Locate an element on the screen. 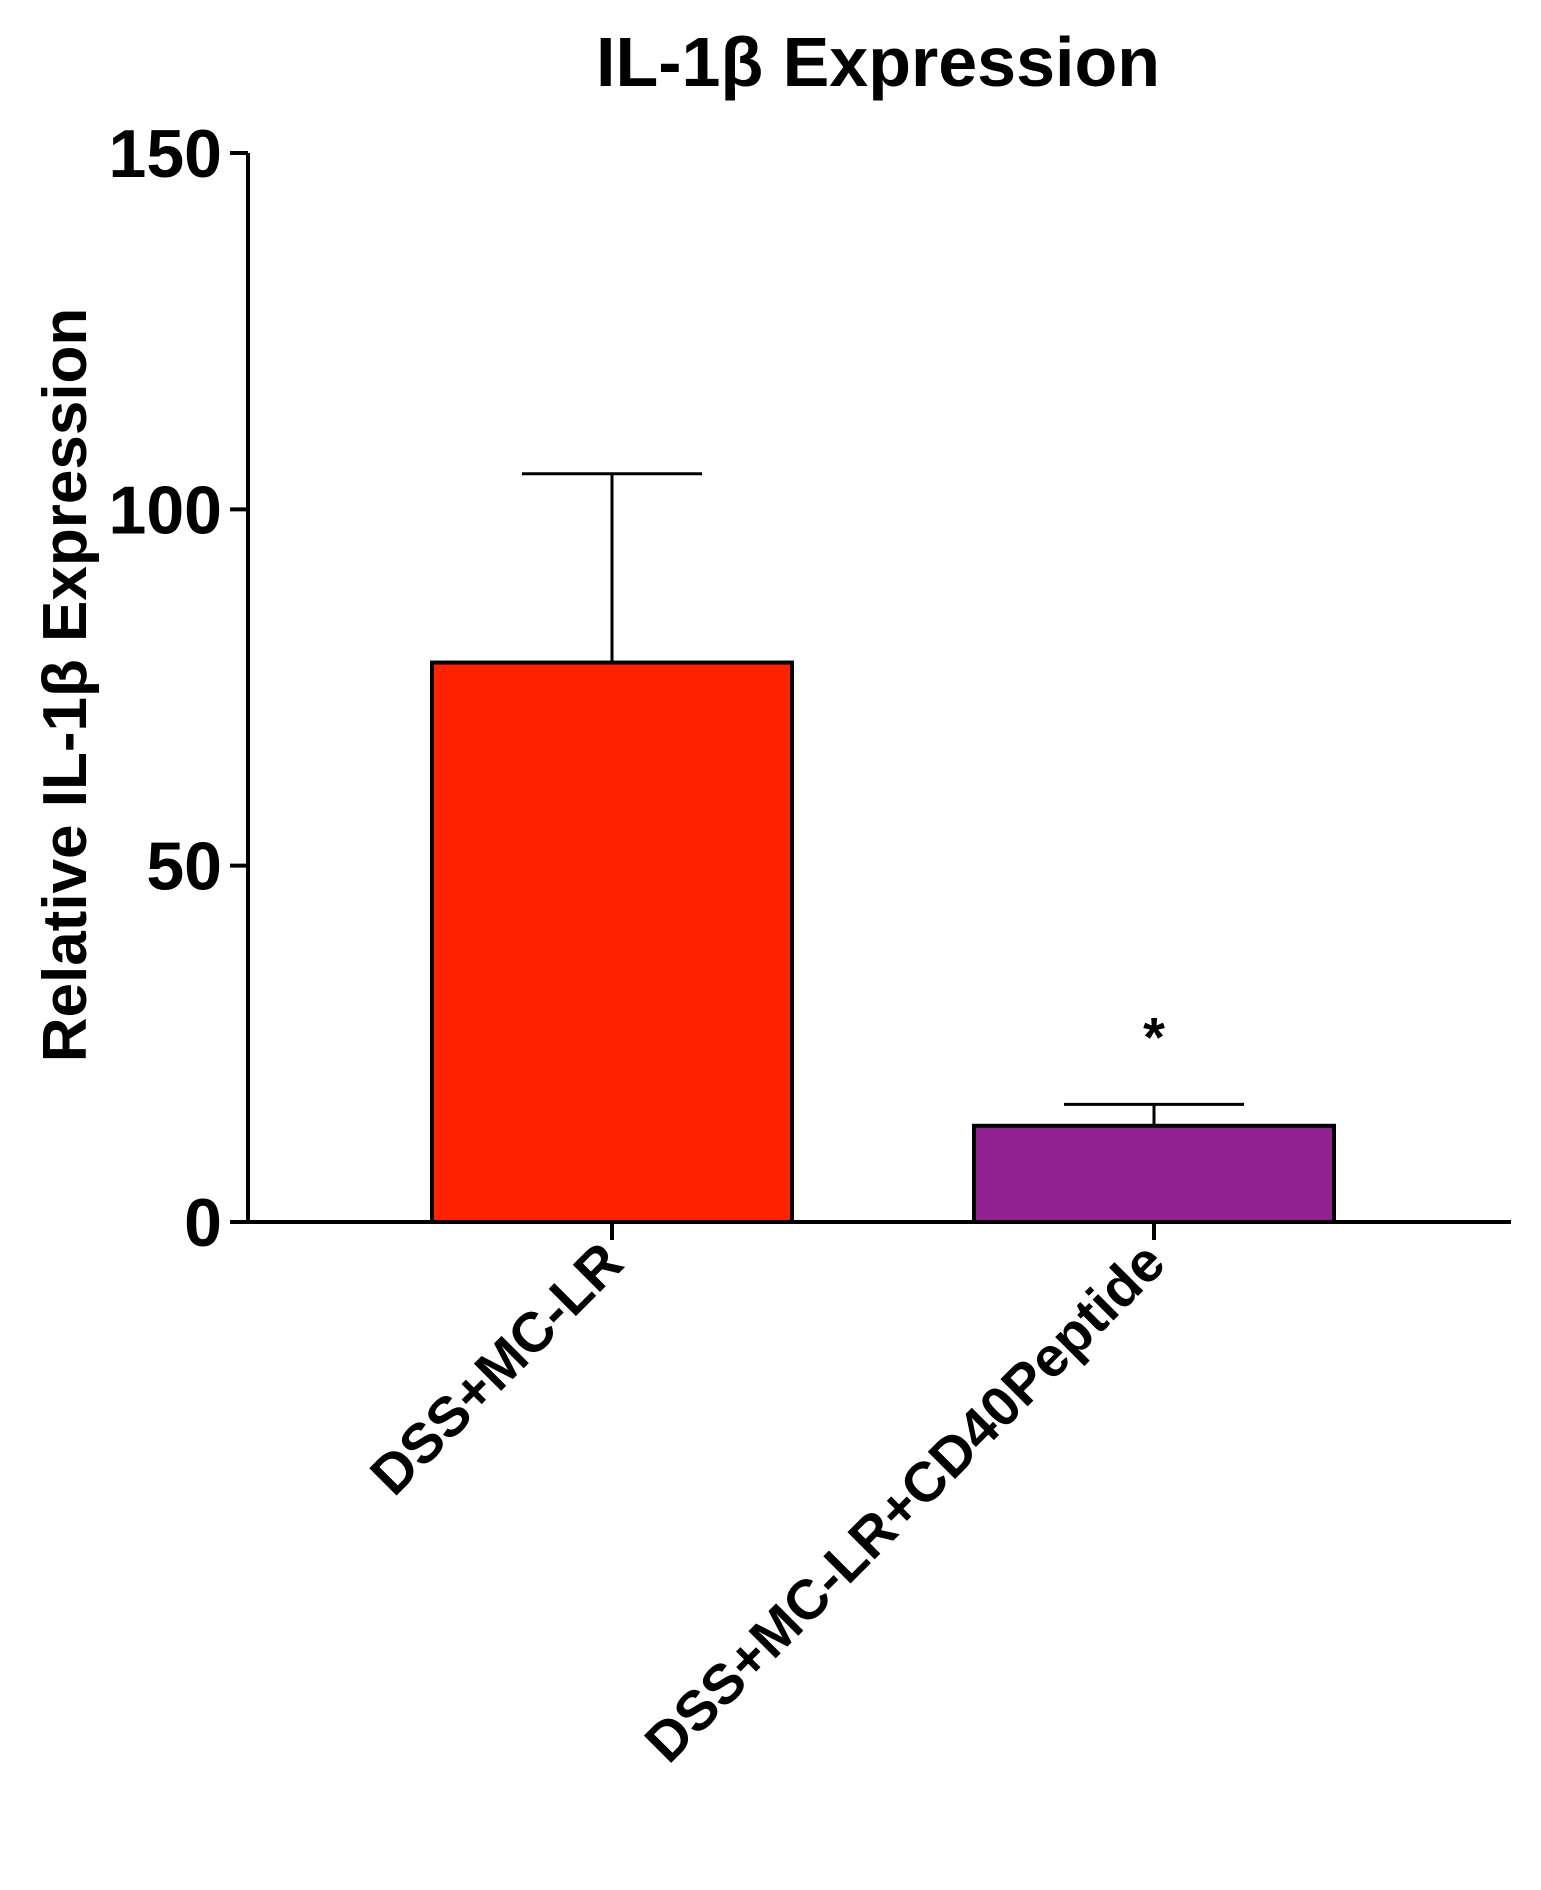 The image size is (1541, 1890). x-tick-label: DSS+MC-LR+CD40Peptide is located at coordinates (904, 1502).